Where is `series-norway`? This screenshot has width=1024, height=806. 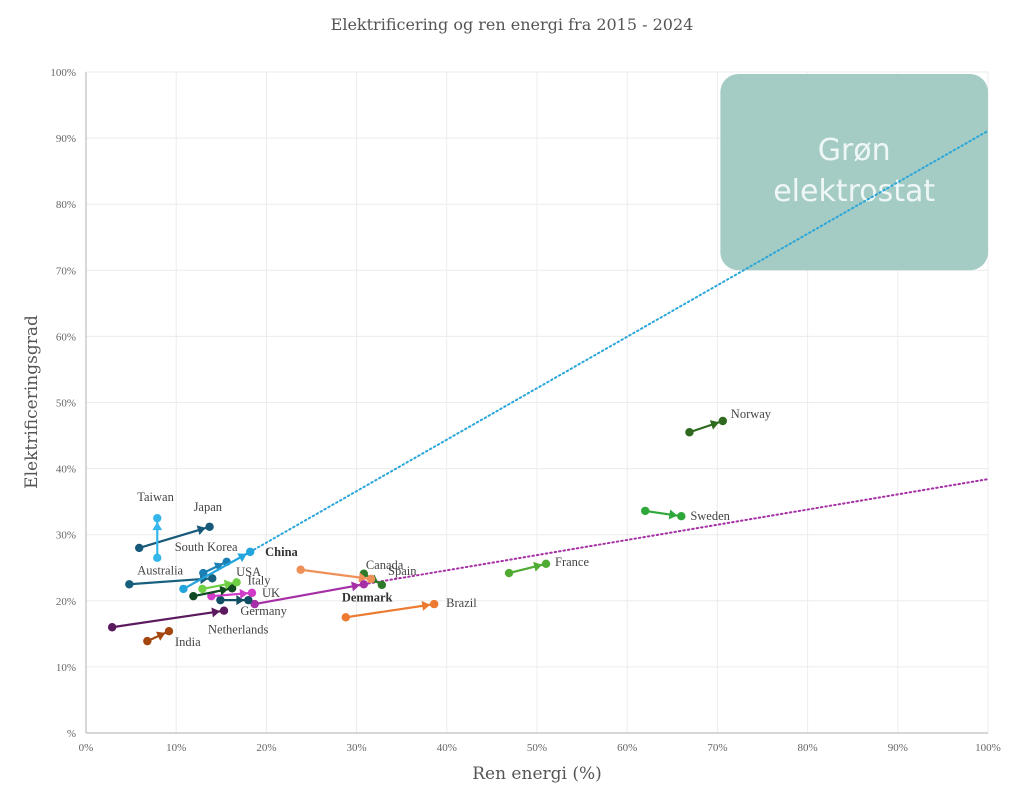
series-norway is located at coordinates (706, 426).